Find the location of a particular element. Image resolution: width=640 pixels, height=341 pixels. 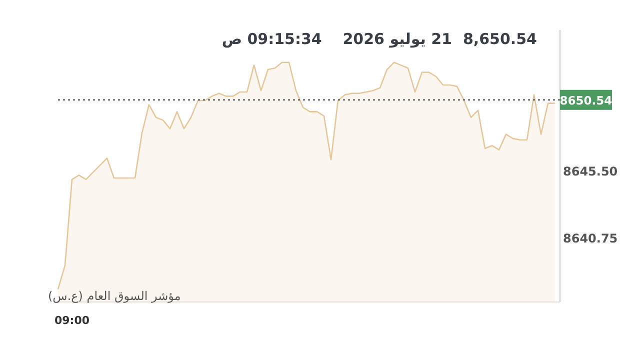

y-tick-label: 8640.75 is located at coordinates (590, 238).